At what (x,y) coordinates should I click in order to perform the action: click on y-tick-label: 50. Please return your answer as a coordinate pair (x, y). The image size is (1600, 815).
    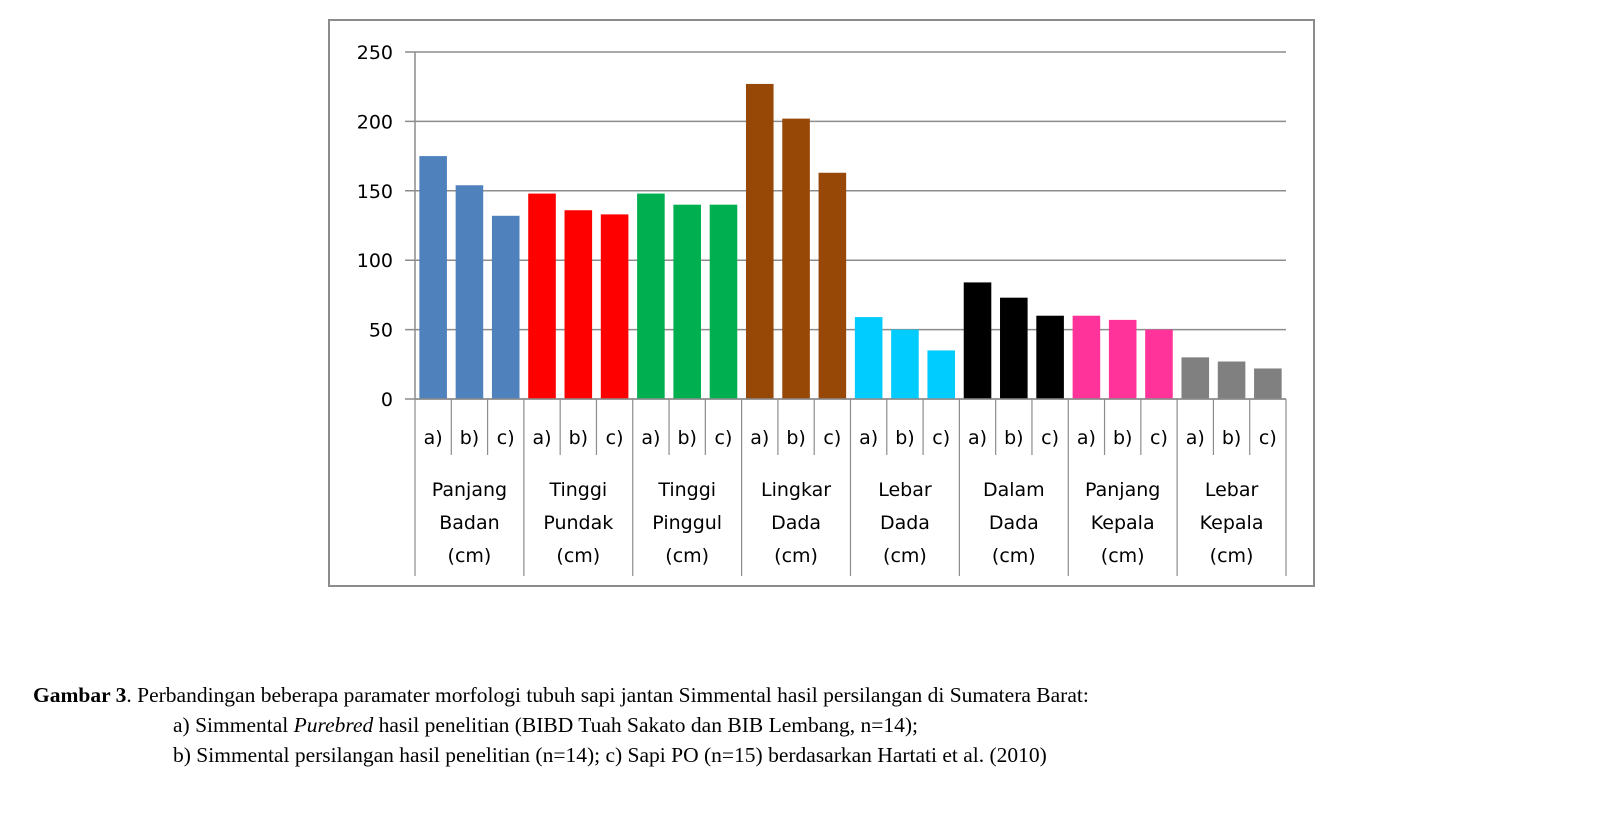
    Looking at the image, I should click on (381, 331).